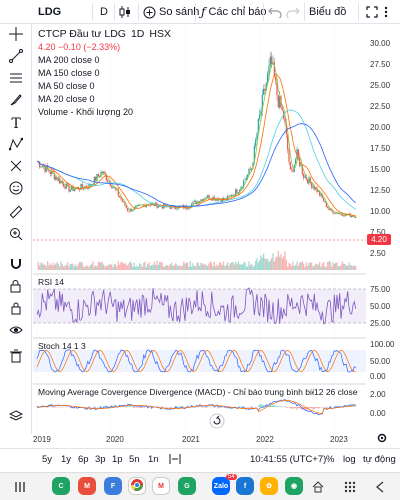 The image size is (400, 500). Describe the element at coordinates (83, 459) in the screenshot. I see `range-6p: 6p` at that location.